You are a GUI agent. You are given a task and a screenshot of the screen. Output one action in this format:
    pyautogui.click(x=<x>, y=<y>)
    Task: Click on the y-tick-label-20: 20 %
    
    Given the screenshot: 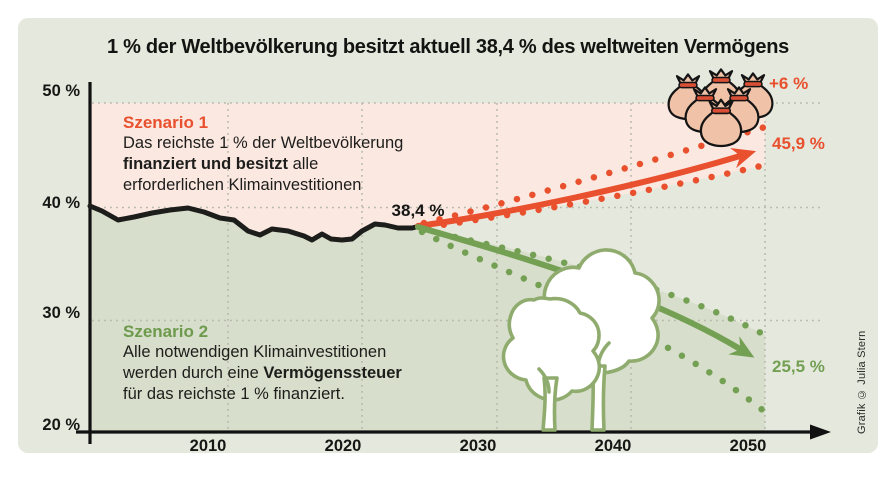 What is the action you would take?
    pyautogui.click(x=61, y=425)
    